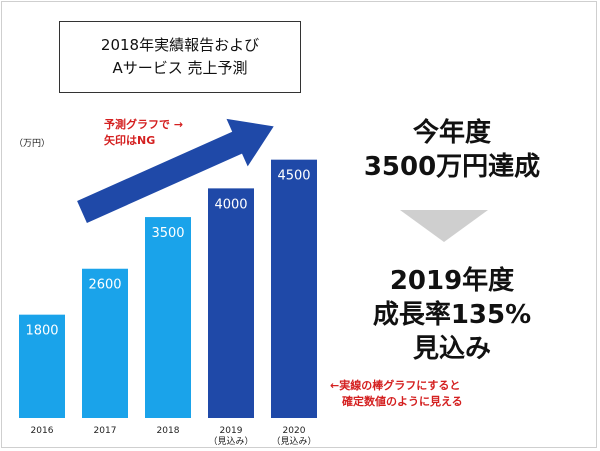  What do you see at coordinates (41, 331) in the screenshot?
I see `bar-value-label: 1800` at bounding box center [41, 331].